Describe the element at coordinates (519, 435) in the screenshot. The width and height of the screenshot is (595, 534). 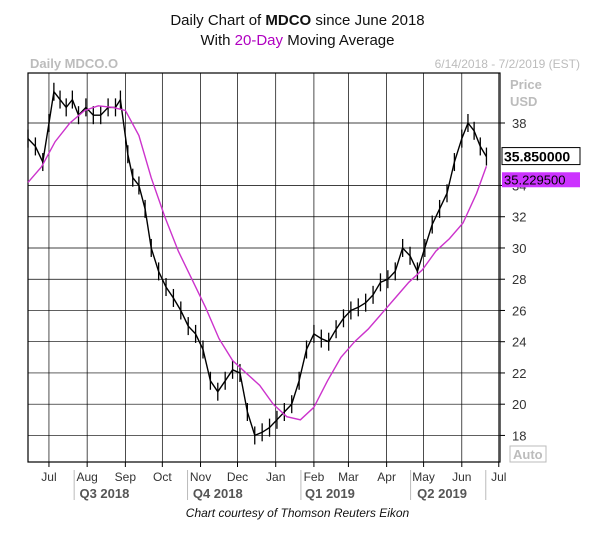
I see `y-tick-label: 18` at that location.